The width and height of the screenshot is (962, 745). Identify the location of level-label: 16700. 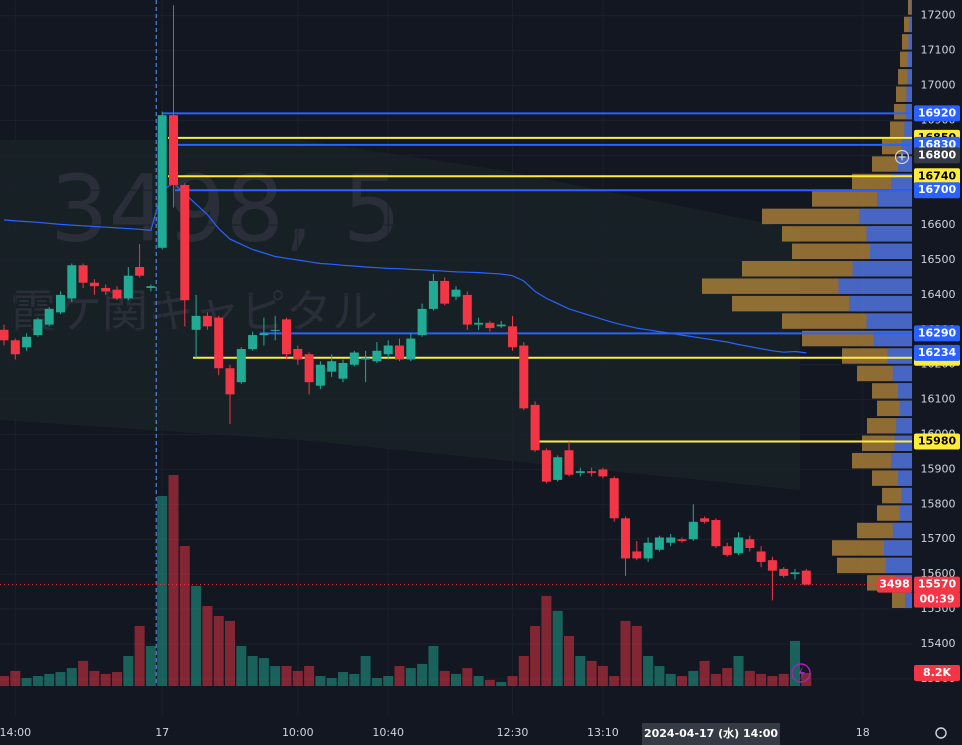
(937, 189).